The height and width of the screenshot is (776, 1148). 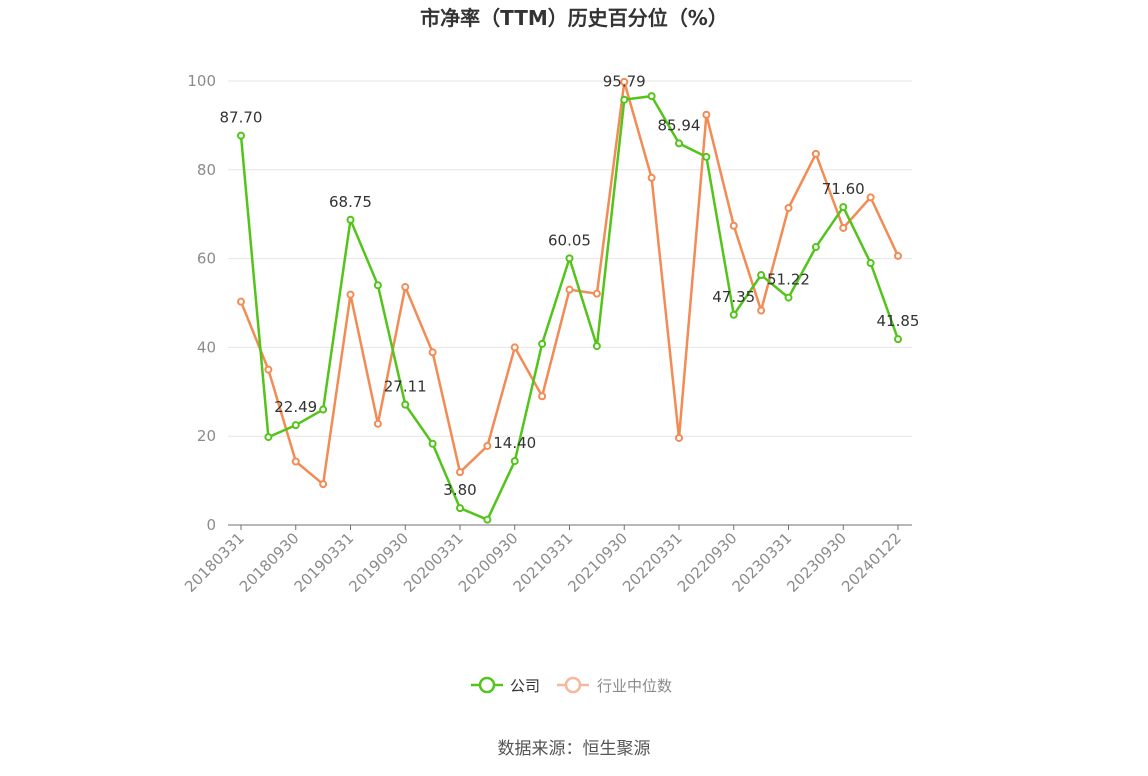 I want to click on data-label: 95.79, so click(x=624, y=82).